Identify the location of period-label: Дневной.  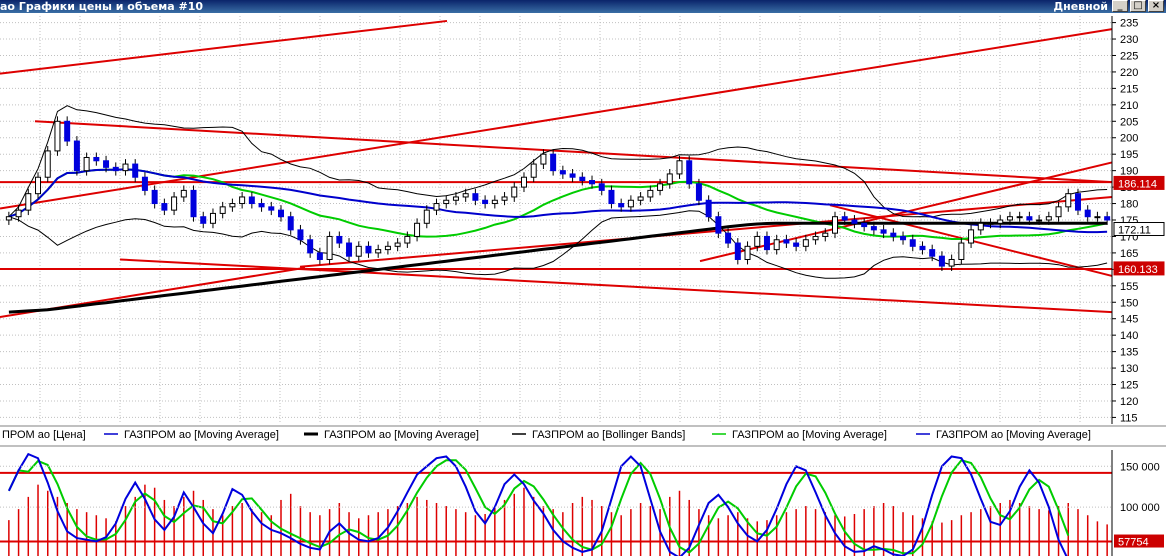
(1080, 6).